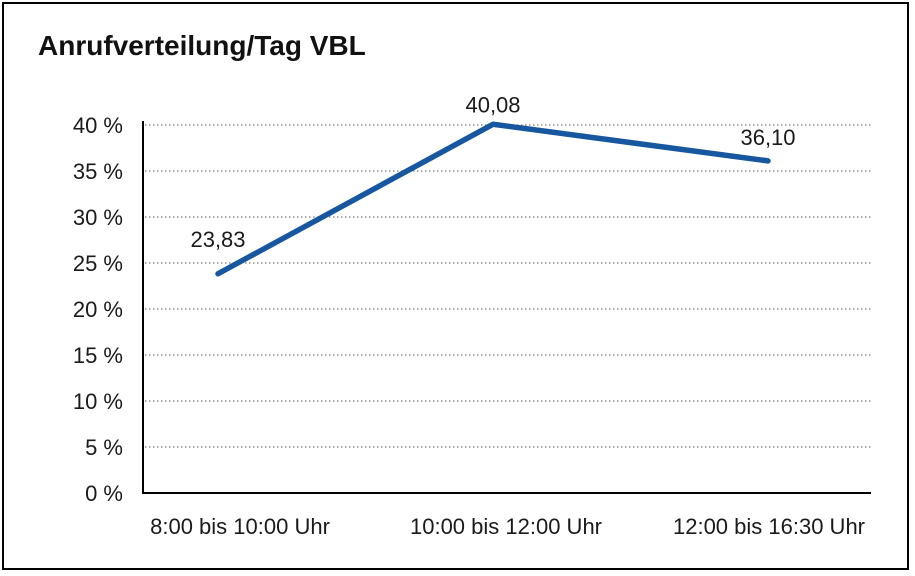 Image resolution: width=915 pixels, height=576 pixels. I want to click on y-tick-label: 0 %, so click(104, 493).